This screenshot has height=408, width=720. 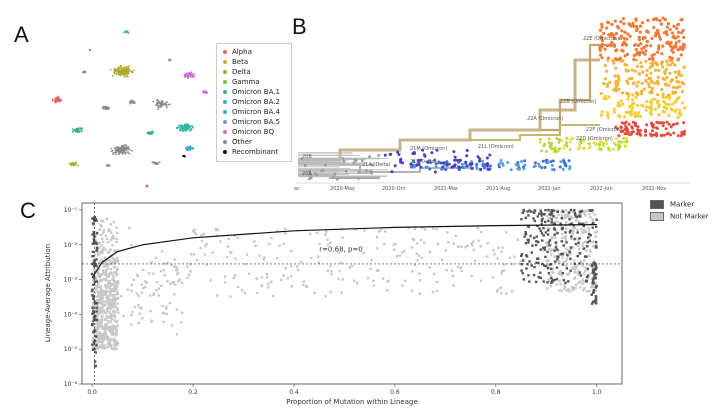 I want to click on x-axis-label: Proportion of Mutation within Lineage, so click(x=352, y=402).